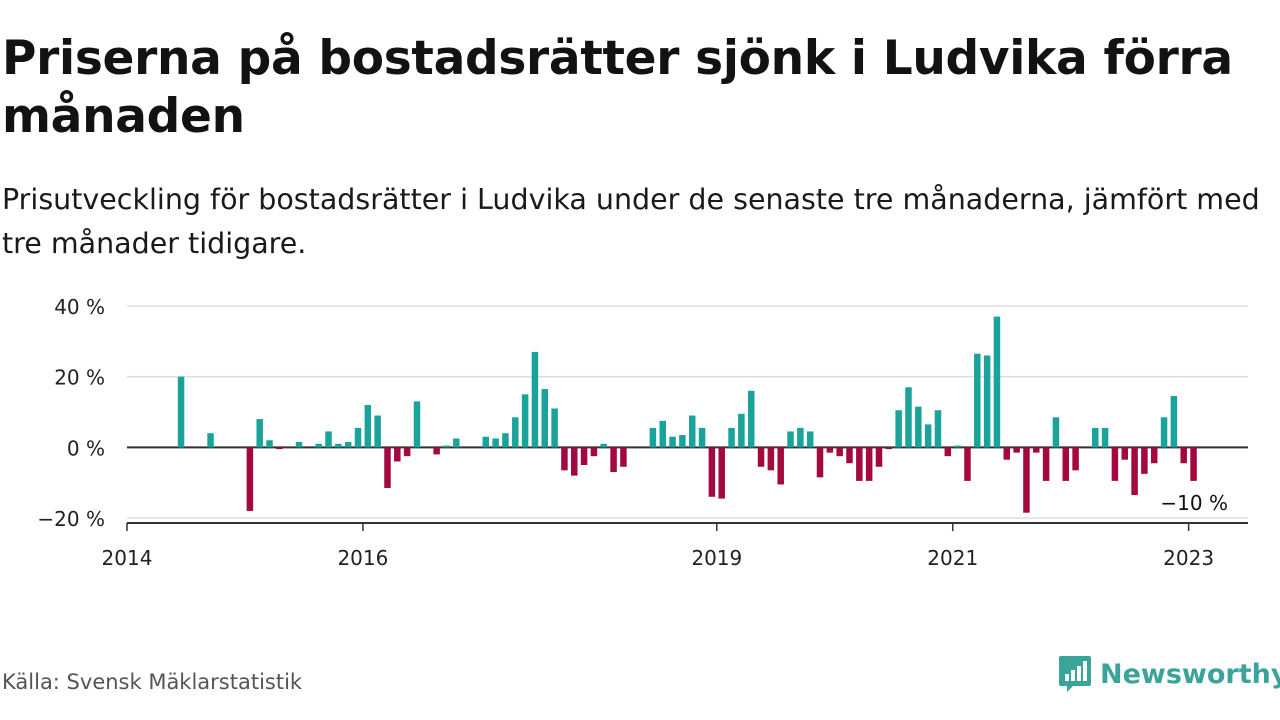 Image resolution: width=1280 pixels, height=720 pixels. I want to click on x-tick-label: 2021, so click(952, 558).